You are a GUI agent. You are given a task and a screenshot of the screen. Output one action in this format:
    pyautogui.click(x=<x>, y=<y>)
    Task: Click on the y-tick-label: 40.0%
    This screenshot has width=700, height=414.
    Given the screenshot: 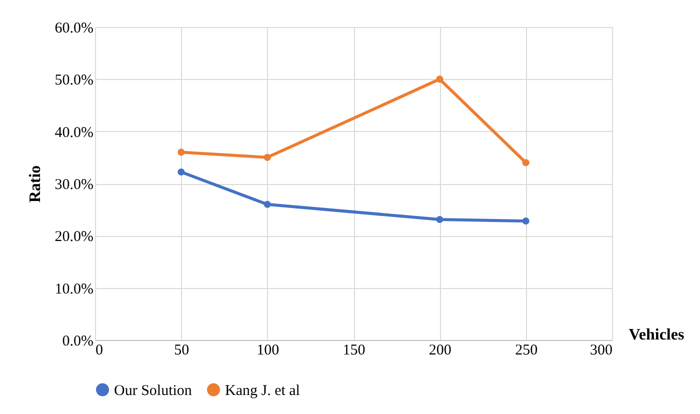 What is the action you would take?
    pyautogui.click(x=74, y=132)
    